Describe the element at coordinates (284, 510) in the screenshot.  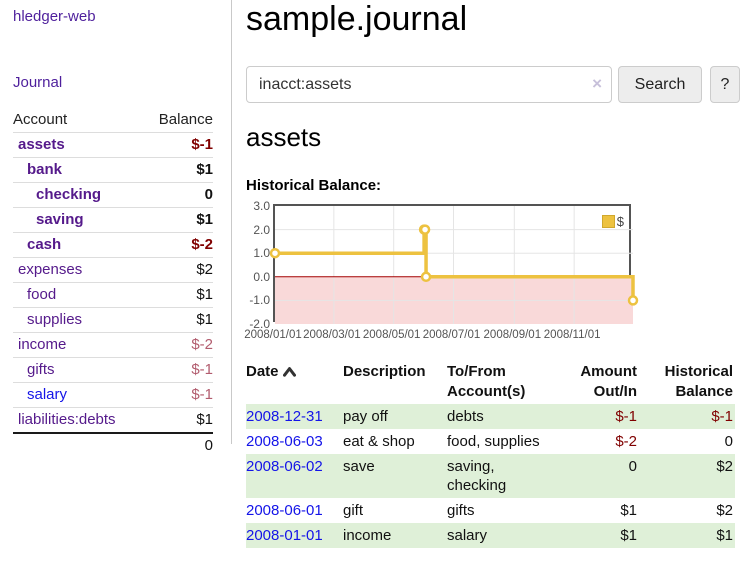
I see `transaction-date-link: 2008-06-01` at that location.